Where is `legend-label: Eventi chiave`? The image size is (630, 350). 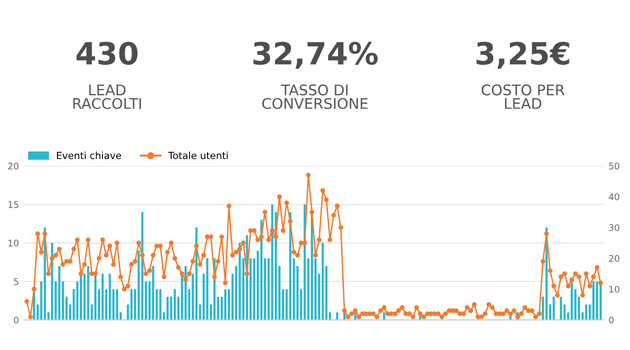 legend-label: Eventi chiave is located at coordinates (89, 156).